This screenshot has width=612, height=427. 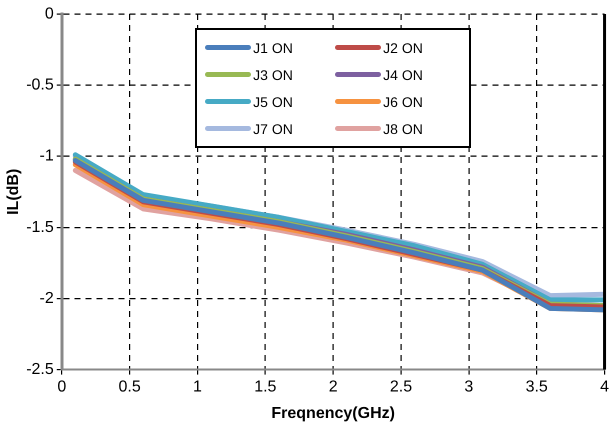 I want to click on x-tick-label: 1.5, so click(x=265, y=387).